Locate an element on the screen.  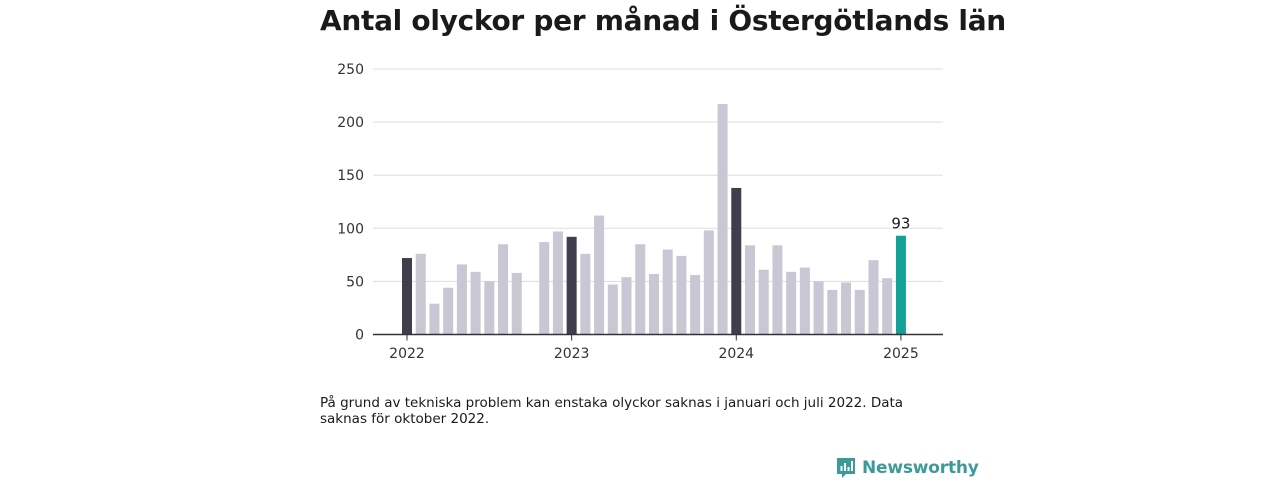
y-tick-label: 200 is located at coordinates (350, 123).